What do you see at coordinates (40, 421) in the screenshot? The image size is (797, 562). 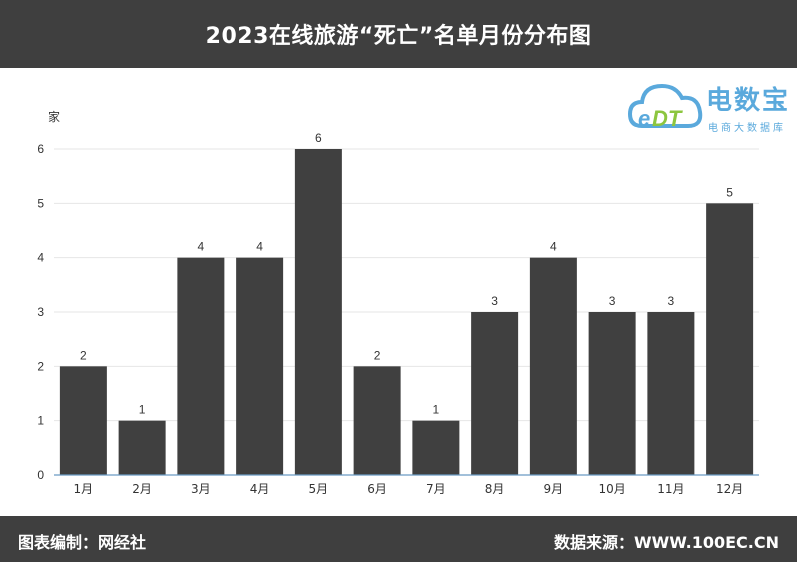 I see `y-tick-label: 1` at bounding box center [40, 421].